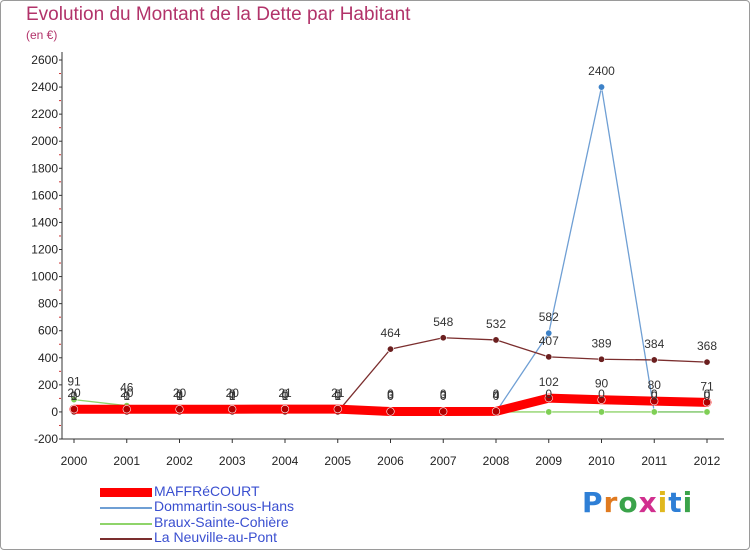 The width and height of the screenshot is (750, 550). I want to click on x-tick-label: 2001, so click(126, 461).